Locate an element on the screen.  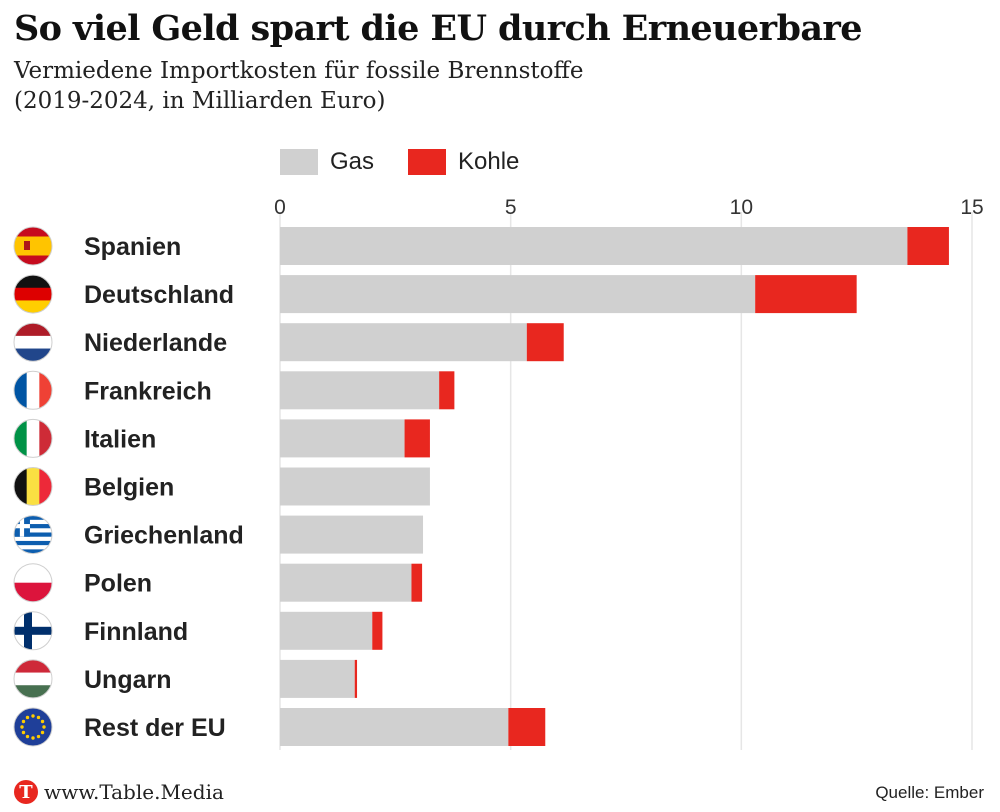
category-label: Griechenland is located at coordinates (164, 536).